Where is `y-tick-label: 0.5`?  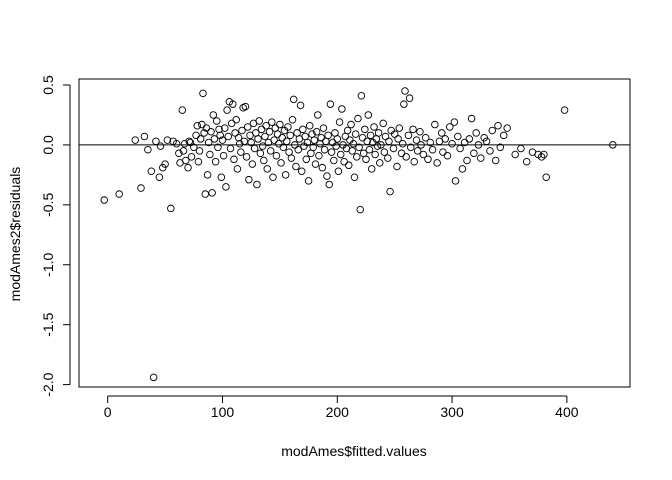 y-tick-label: 0.5 is located at coordinates (48, 85).